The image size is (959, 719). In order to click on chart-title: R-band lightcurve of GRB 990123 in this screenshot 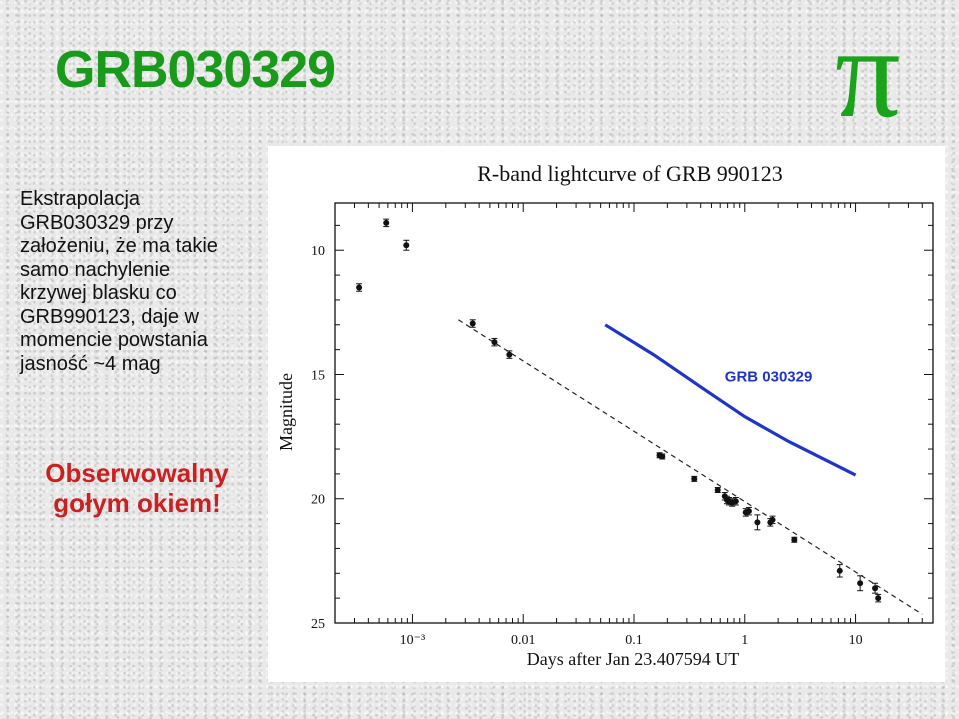, I will do `click(630, 173)`.